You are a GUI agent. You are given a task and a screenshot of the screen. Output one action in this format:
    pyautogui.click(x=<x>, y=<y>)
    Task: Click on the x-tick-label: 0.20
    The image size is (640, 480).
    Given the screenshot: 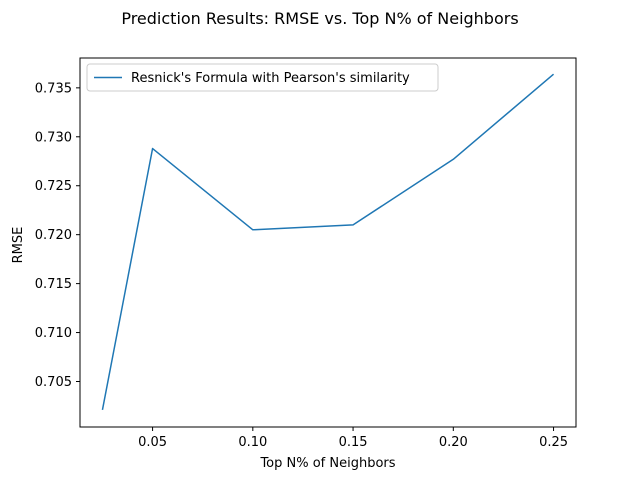 What is the action you would take?
    pyautogui.click(x=453, y=442)
    